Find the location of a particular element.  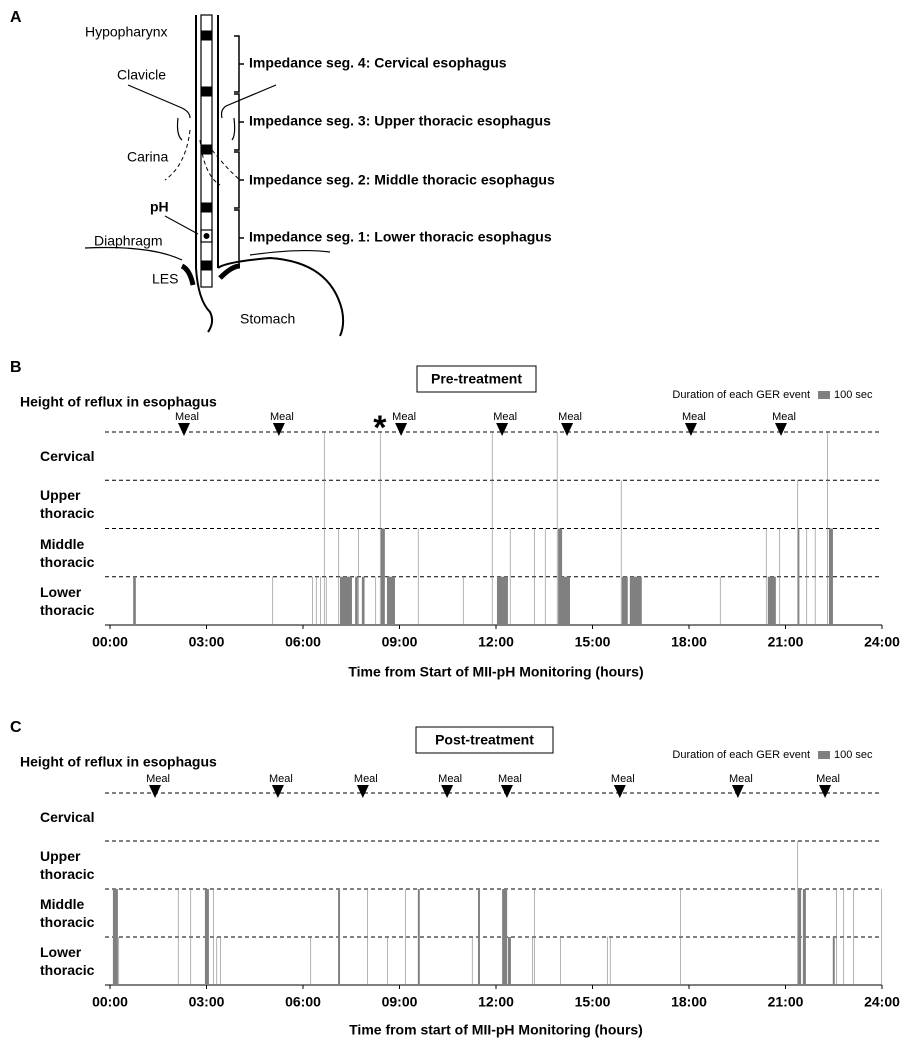

diagram-label: Hypopharynx is located at coordinates (126, 32).